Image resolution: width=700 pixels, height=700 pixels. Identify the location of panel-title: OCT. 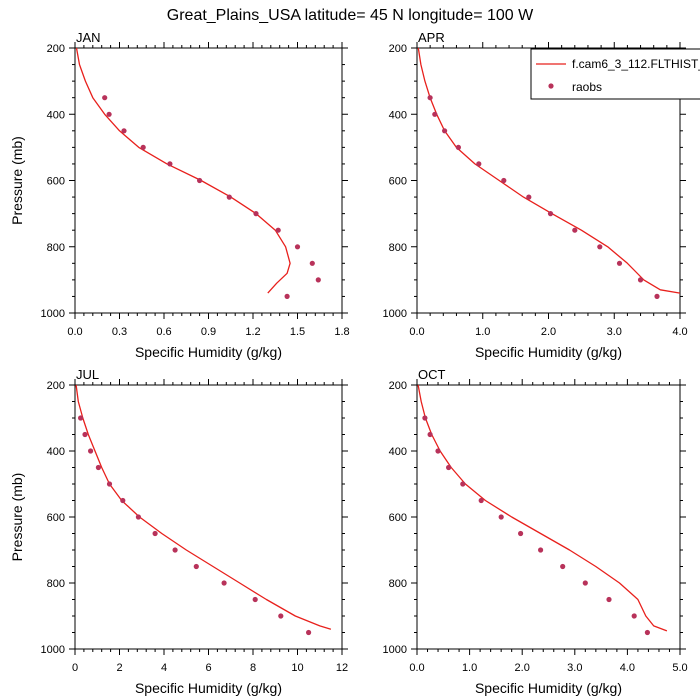
(432, 374).